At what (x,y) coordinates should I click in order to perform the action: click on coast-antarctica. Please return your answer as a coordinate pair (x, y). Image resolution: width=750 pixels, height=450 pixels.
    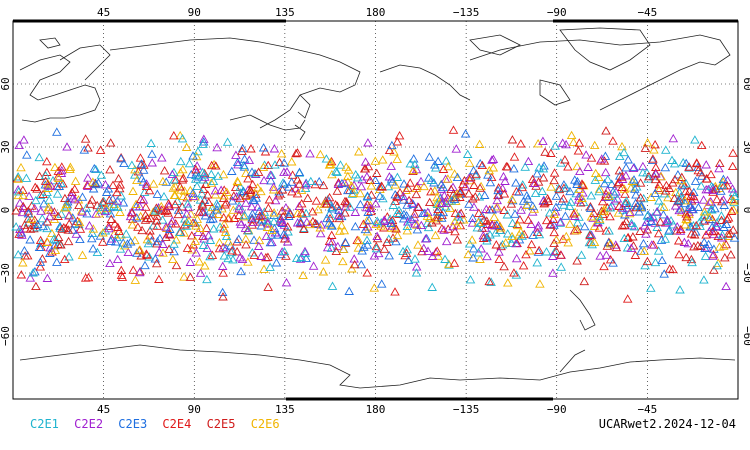
    Looking at the image, I should click on (377, 366).